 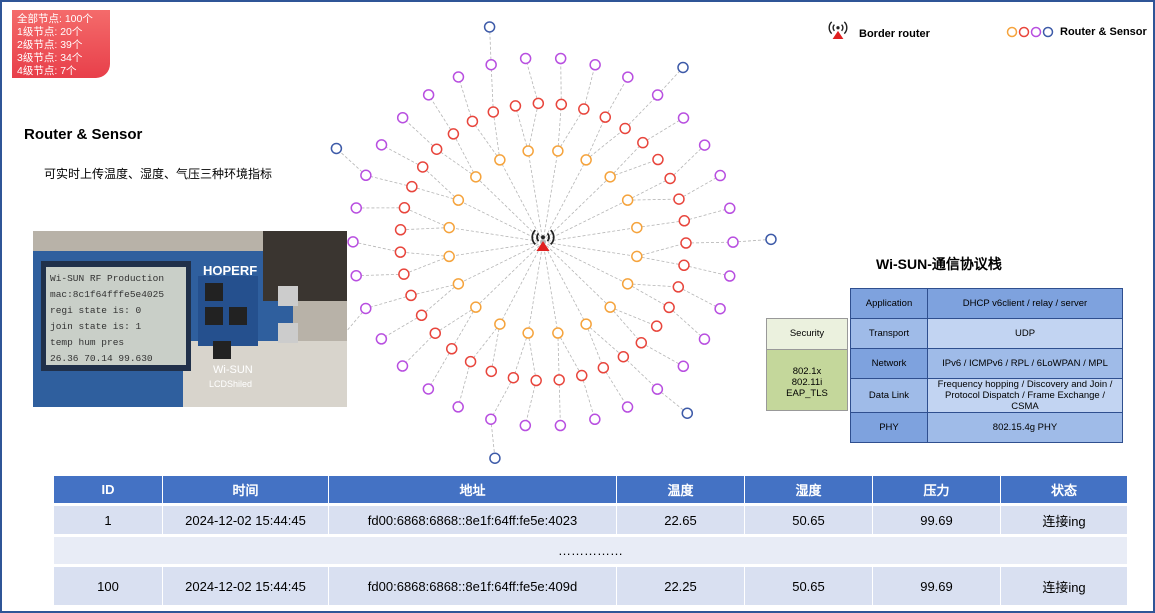 I want to click on column-header: 地址, so click(x=473, y=489).